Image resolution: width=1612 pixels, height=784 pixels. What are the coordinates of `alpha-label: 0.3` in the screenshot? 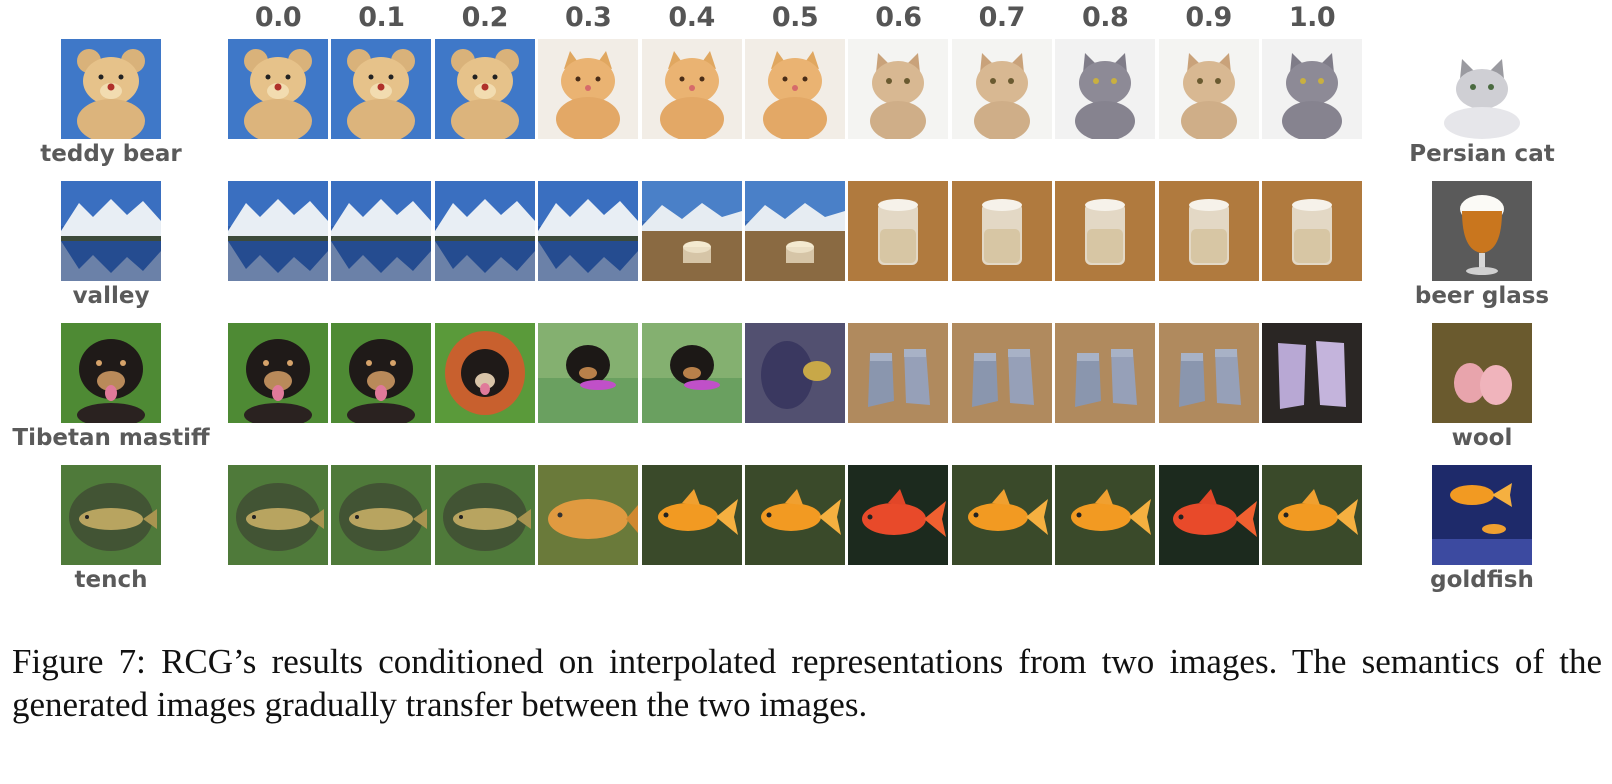 It's located at (588, 17).